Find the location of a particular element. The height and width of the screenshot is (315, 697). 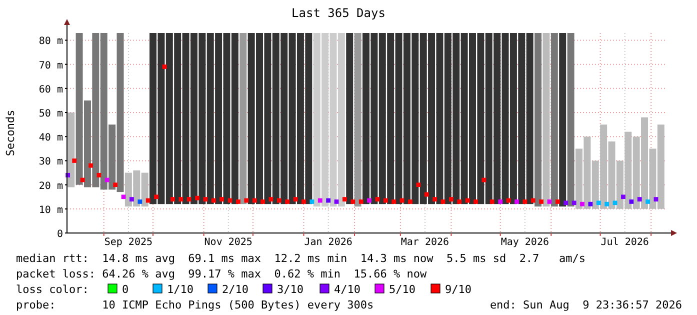

y-tick-label: 70 m is located at coordinates (50, 66).